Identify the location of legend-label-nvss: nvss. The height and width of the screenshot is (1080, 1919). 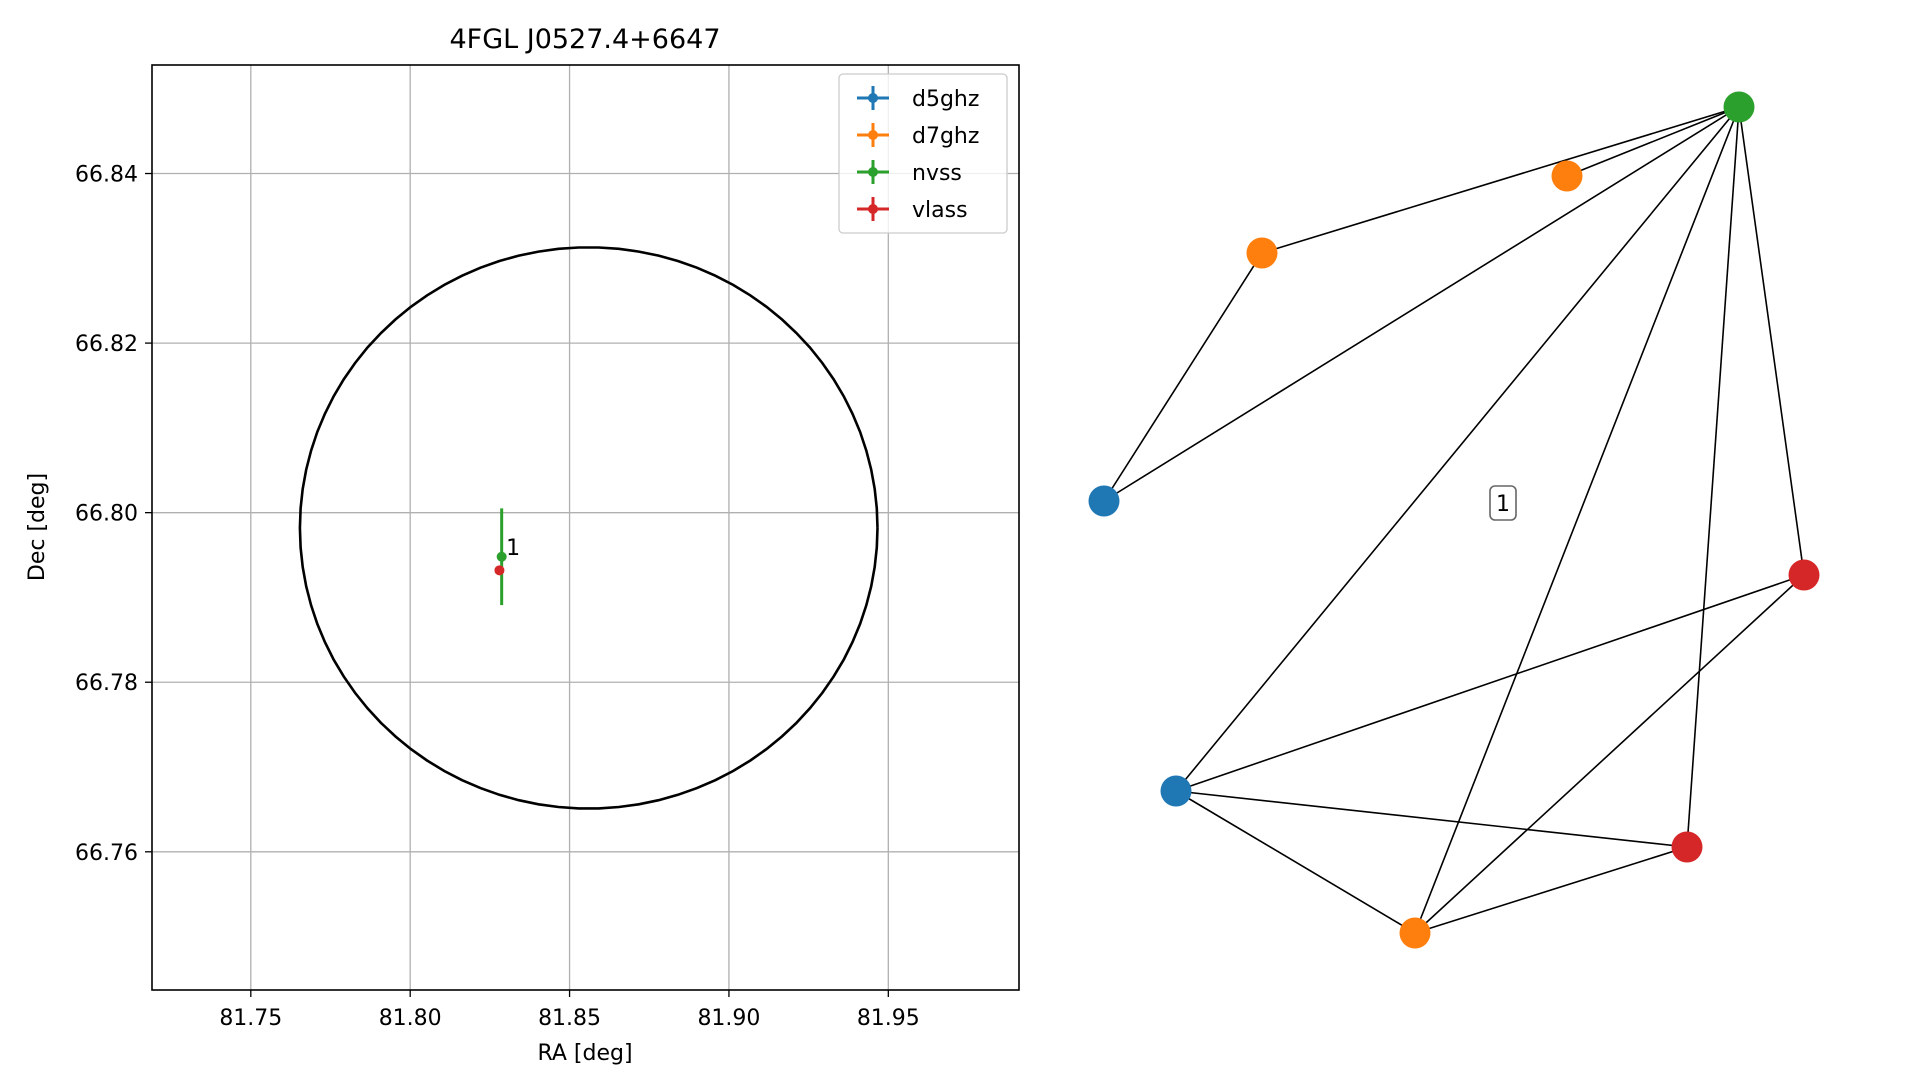
(937, 173).